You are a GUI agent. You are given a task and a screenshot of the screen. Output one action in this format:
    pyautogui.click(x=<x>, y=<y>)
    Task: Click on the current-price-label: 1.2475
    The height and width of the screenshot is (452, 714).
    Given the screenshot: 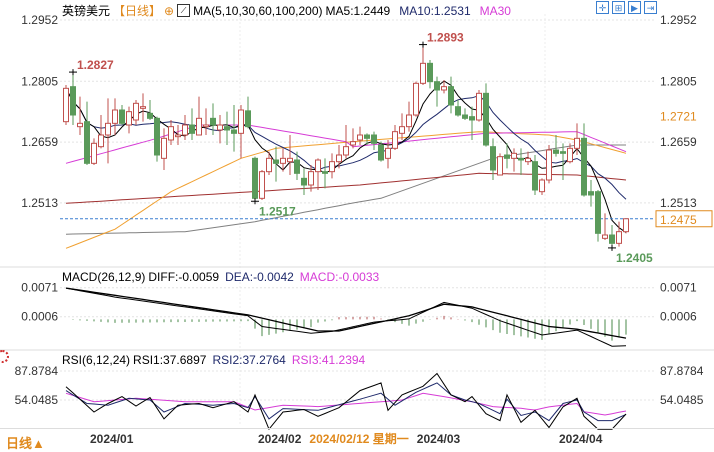 What is the action you would take?
    pyautogui.click(x=678, y=220)
    